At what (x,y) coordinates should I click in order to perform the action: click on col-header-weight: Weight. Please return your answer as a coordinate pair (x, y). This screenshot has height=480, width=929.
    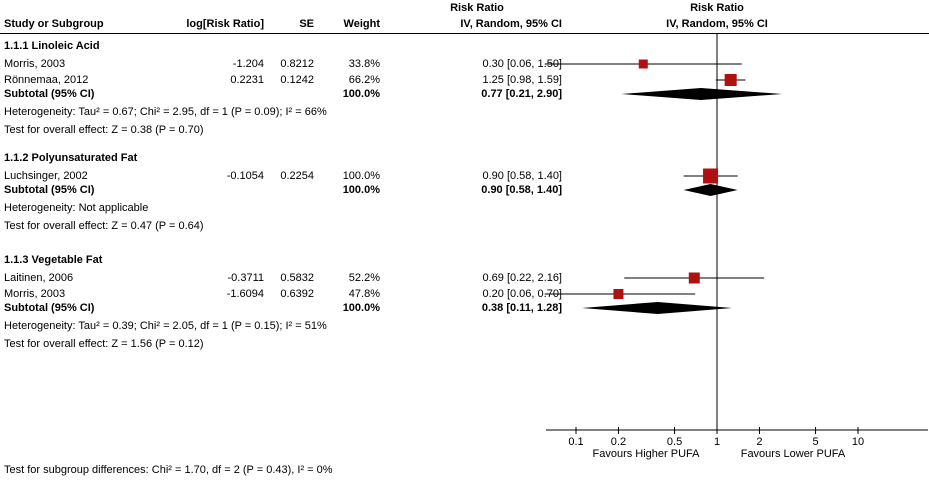
    Looking at the image, I should click on (361, 24).